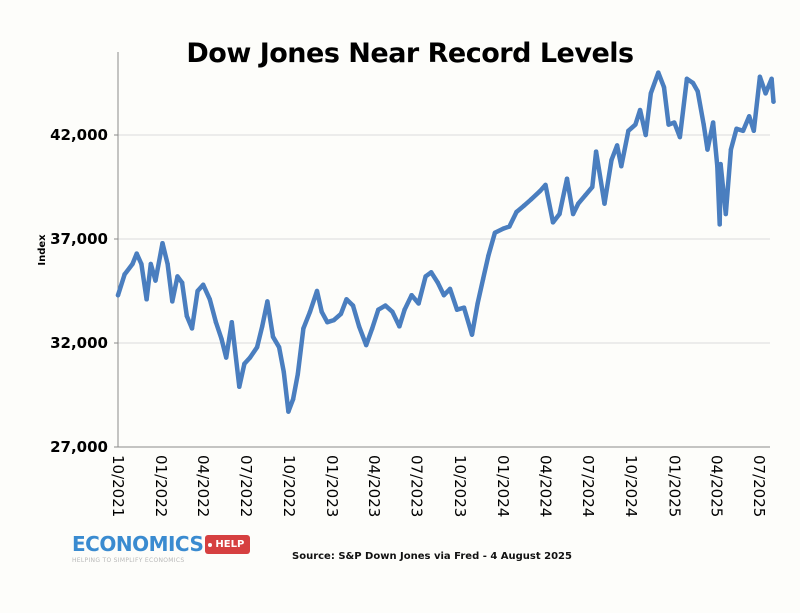  I want to click on x-tick-label: 10/2023, so click(460, 486).